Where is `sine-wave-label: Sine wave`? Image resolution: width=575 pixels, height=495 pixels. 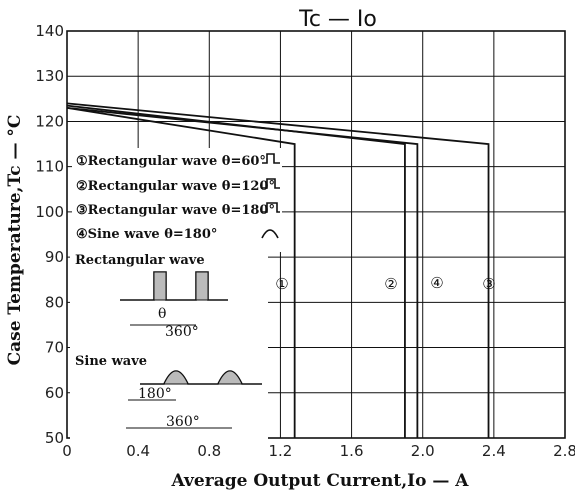 sine-wave-label: Sine wave is located at coordinates (111, 361).